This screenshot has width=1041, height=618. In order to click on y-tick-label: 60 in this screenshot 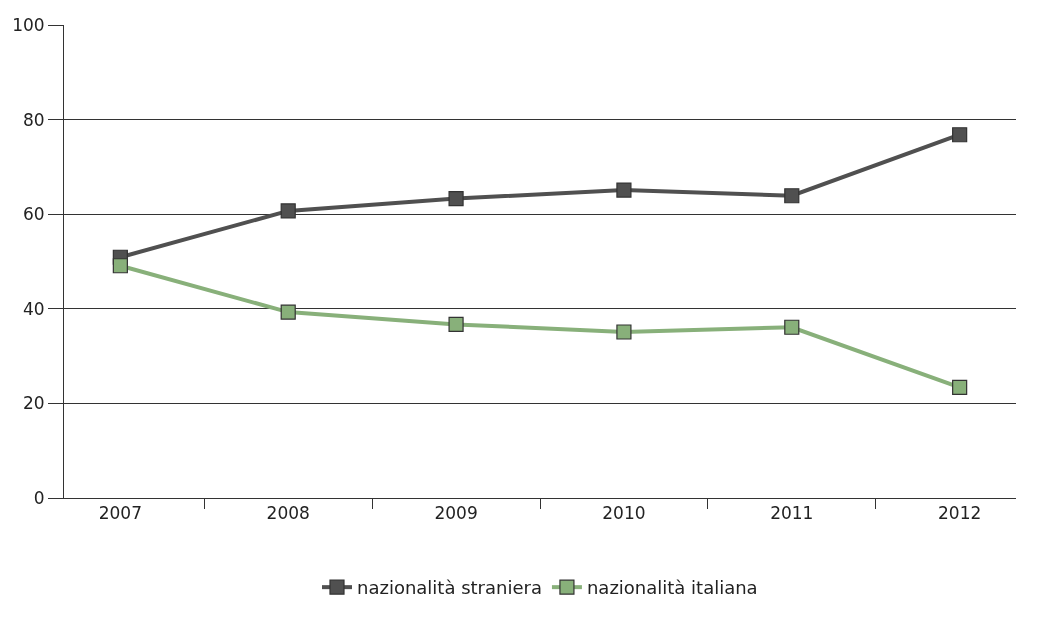, I will do `click(33, 214)`.